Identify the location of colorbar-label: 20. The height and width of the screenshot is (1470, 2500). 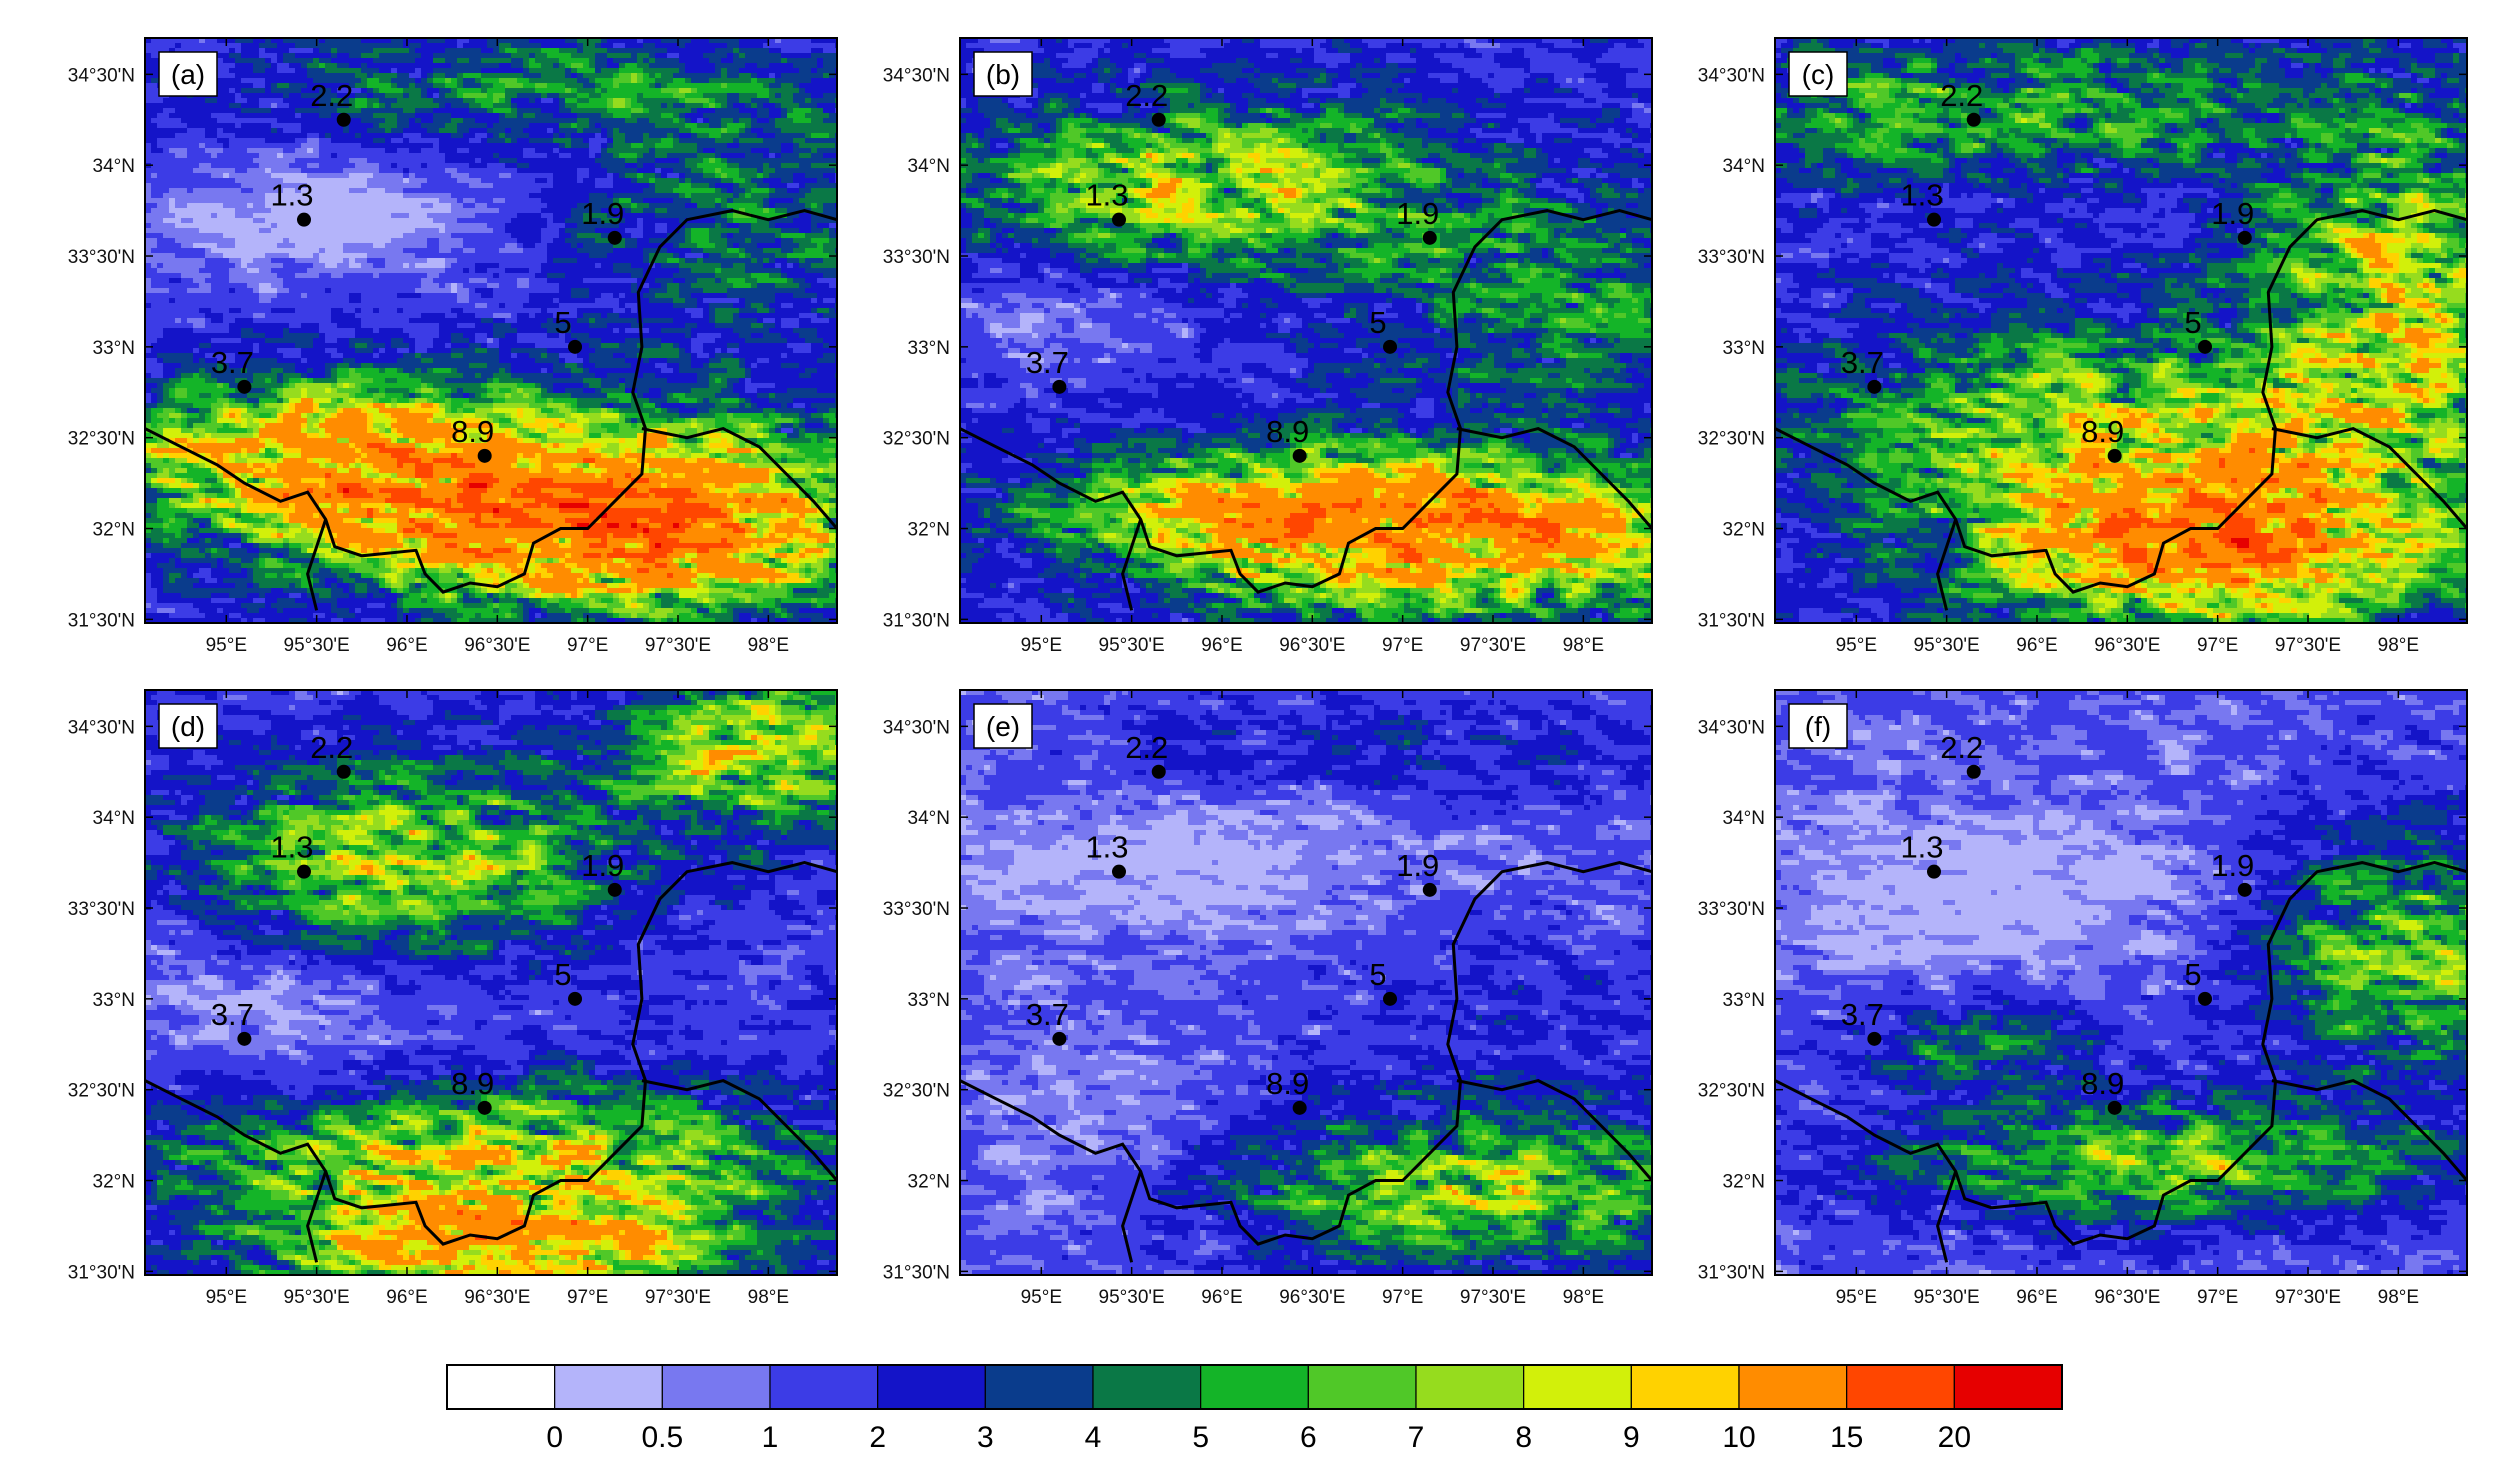
(1954, 1437).